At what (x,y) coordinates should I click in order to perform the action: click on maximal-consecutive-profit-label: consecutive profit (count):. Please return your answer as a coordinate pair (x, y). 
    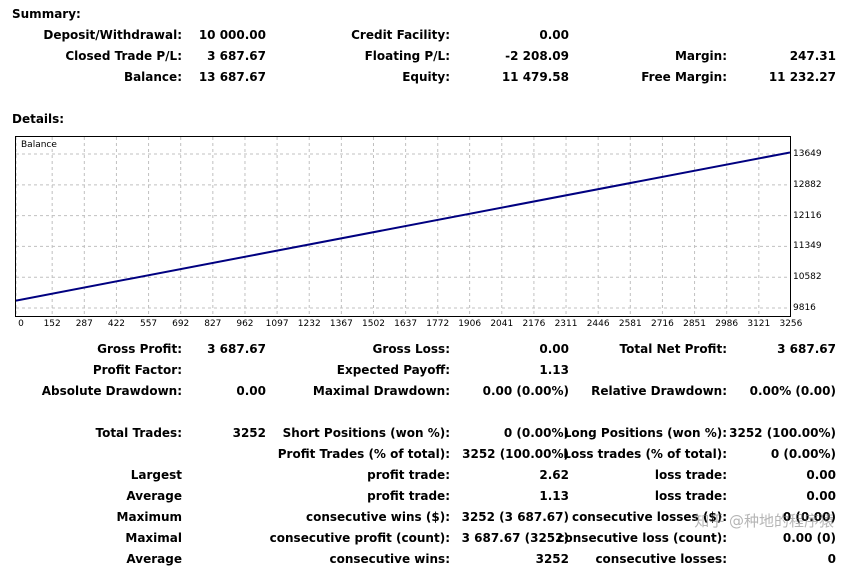
    Looking at the image, I should click on (359, 538).